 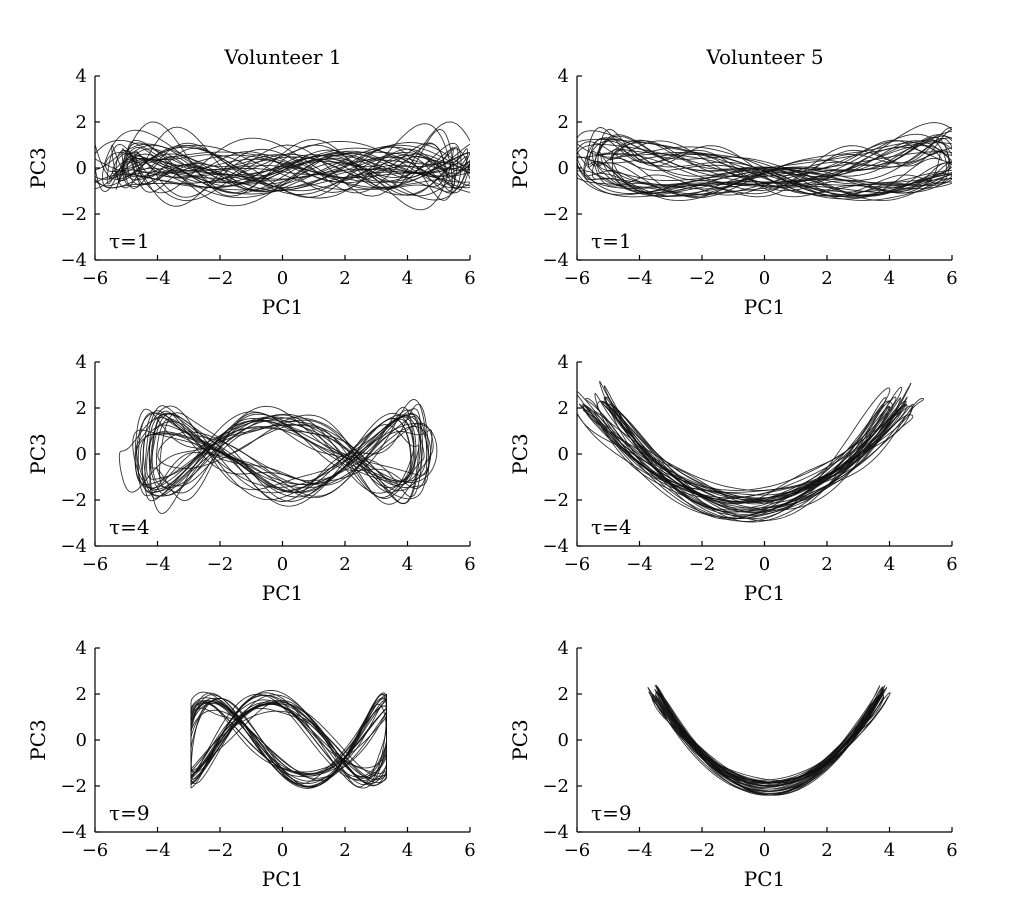 I want to click on tau-annotation: τ=4, so click(x=611, y=527).